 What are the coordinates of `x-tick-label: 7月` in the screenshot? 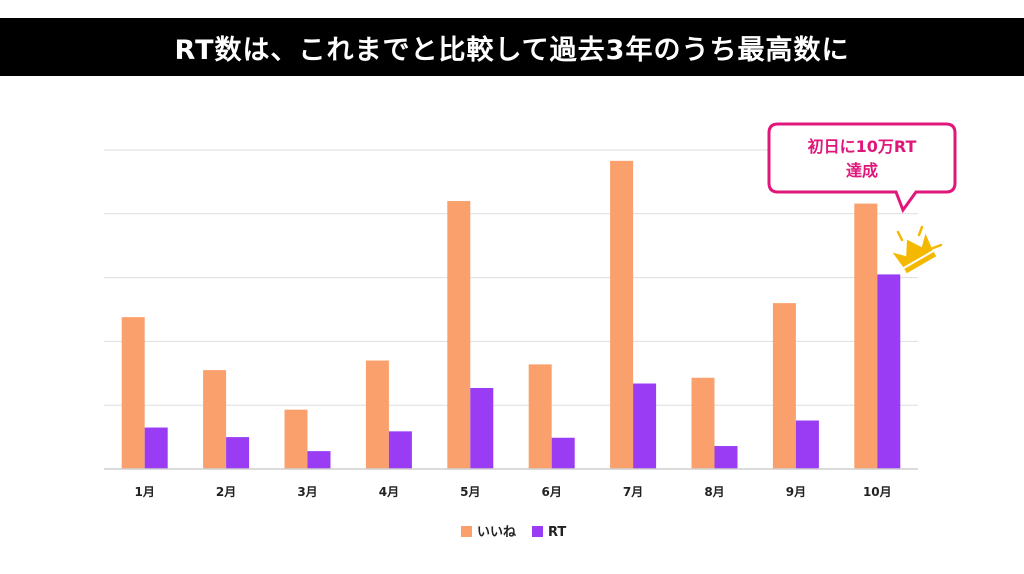 It's located at (633, 492).